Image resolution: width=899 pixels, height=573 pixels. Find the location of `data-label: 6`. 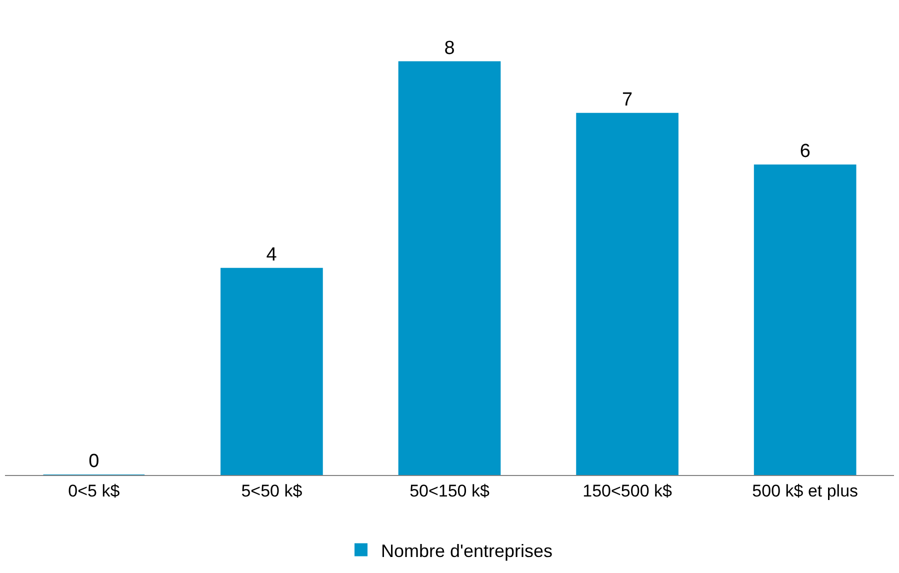

data-label: 6 is located at coordinates (805, 151).